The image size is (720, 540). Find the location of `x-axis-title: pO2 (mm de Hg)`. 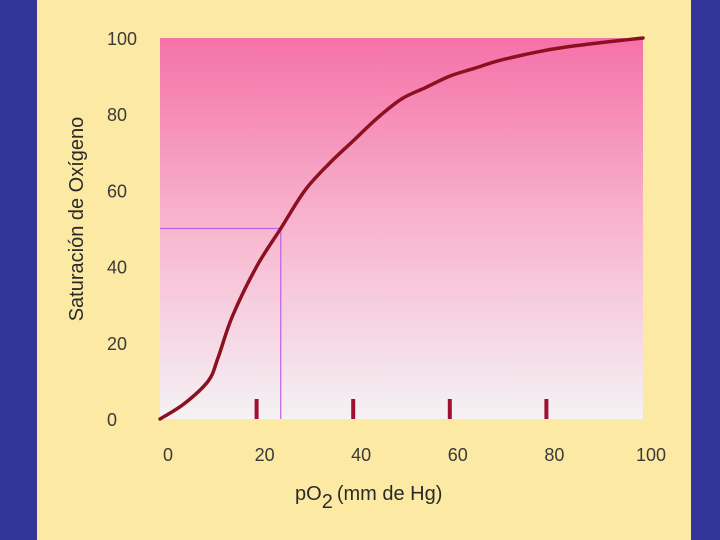

x-axis-title: pO2 (mm de Hg) is located at coordinates (368, 498).